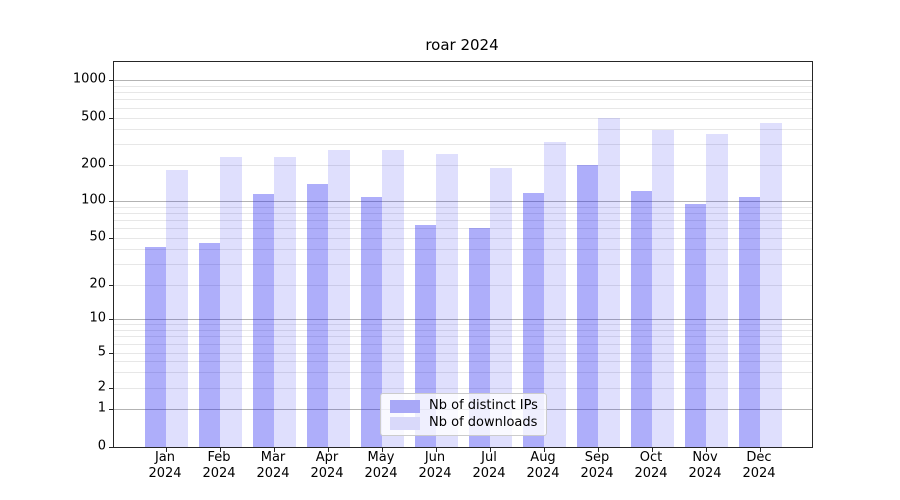 This screenshot has width=900, height=500. What do you see at coordinates (663, 288) in the screenshot?
I see `bar-downloads-oct` at bounding box center [663, 288].